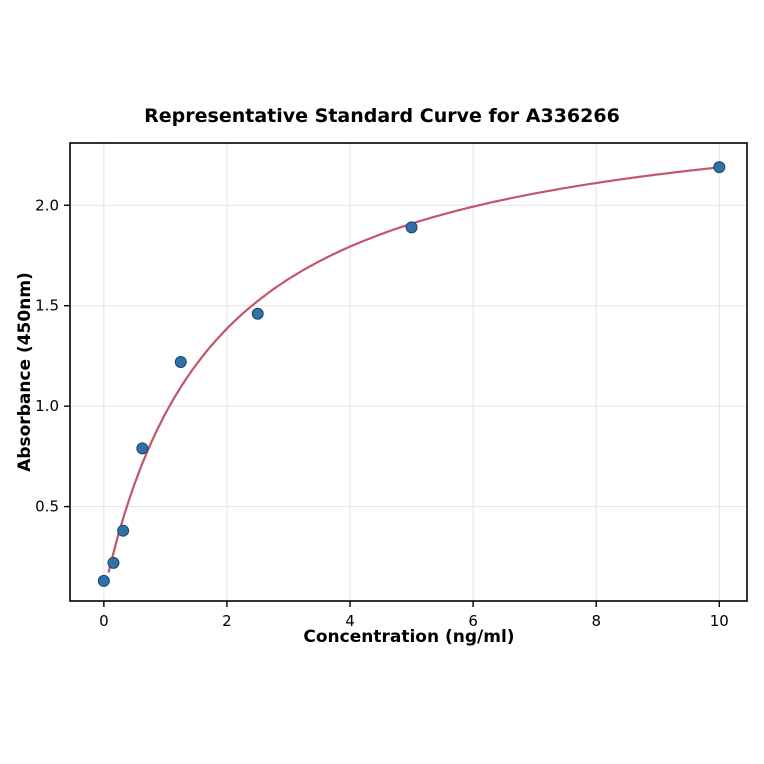  What do you see at coordinates (47, 205) in the screenshot?
I see `y-tick-label: 2.0` at bounding box center [47, 205].